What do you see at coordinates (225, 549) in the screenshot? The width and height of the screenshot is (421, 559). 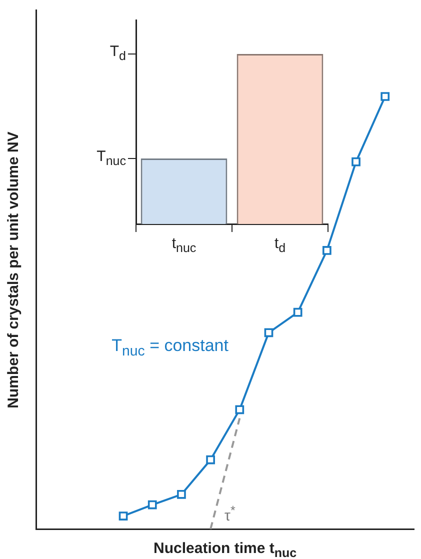 I see `x-axis-title: Nucleation time t$_{nuc}$` at bounding box center [225, 549].